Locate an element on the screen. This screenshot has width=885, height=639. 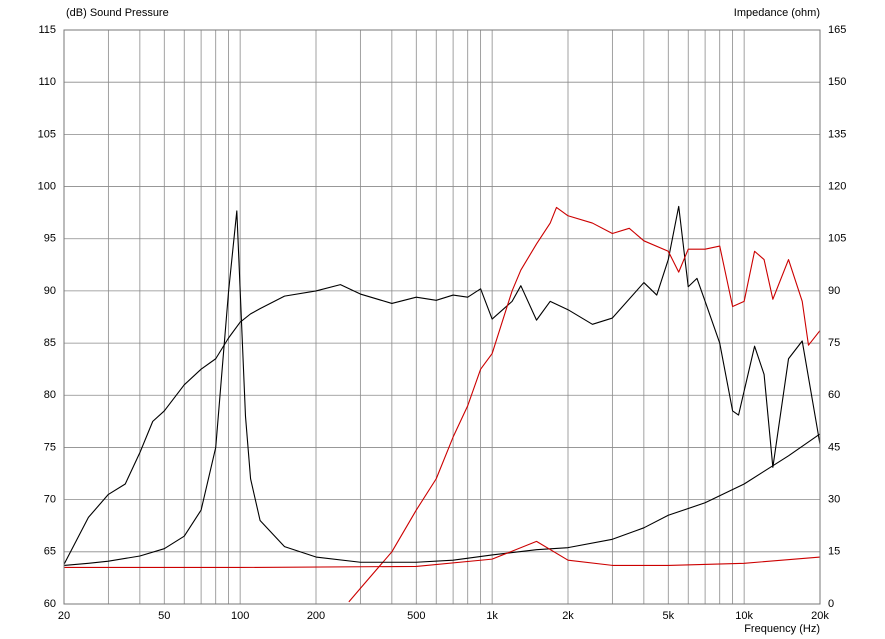
x-axis-label: Frequency (Hz) is located at coordinates (782, 629).